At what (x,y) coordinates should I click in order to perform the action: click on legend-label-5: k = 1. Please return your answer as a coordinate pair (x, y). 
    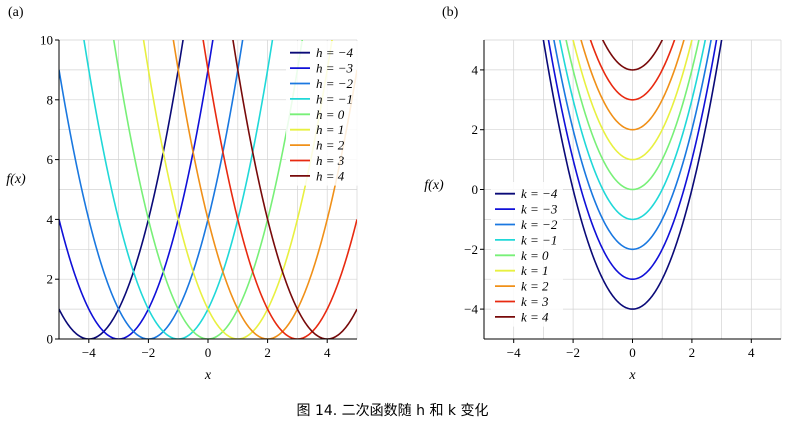
    Looking at the image, I should click on (535, 270).